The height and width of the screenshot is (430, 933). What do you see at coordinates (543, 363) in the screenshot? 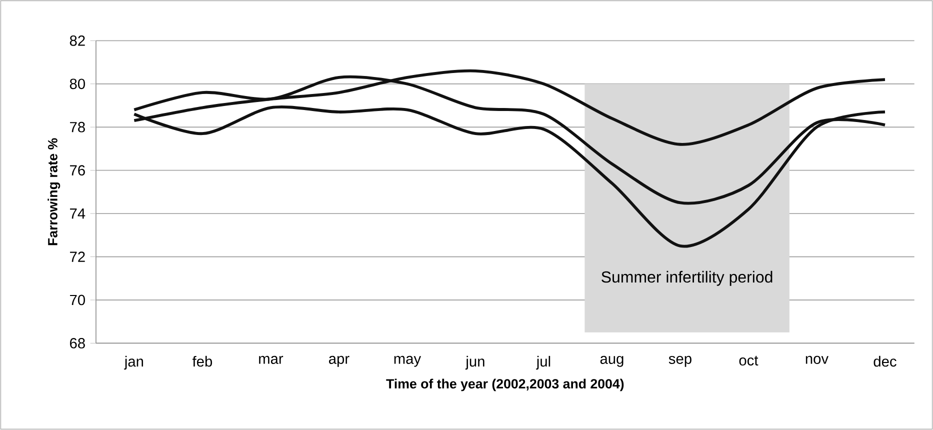
I see `x-tick-label: jul` at bounding box center [543, 363].